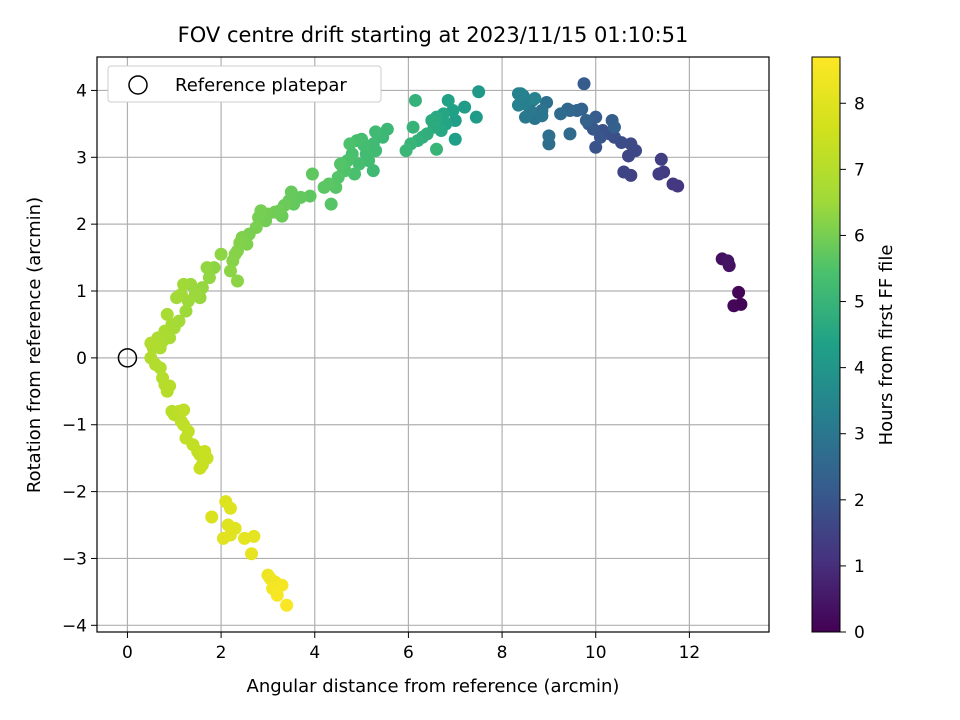 This screenshot has height=720, width=960. I want to click on x-axis-label: Angular distance from reference (arcmin), so click(433, 686).